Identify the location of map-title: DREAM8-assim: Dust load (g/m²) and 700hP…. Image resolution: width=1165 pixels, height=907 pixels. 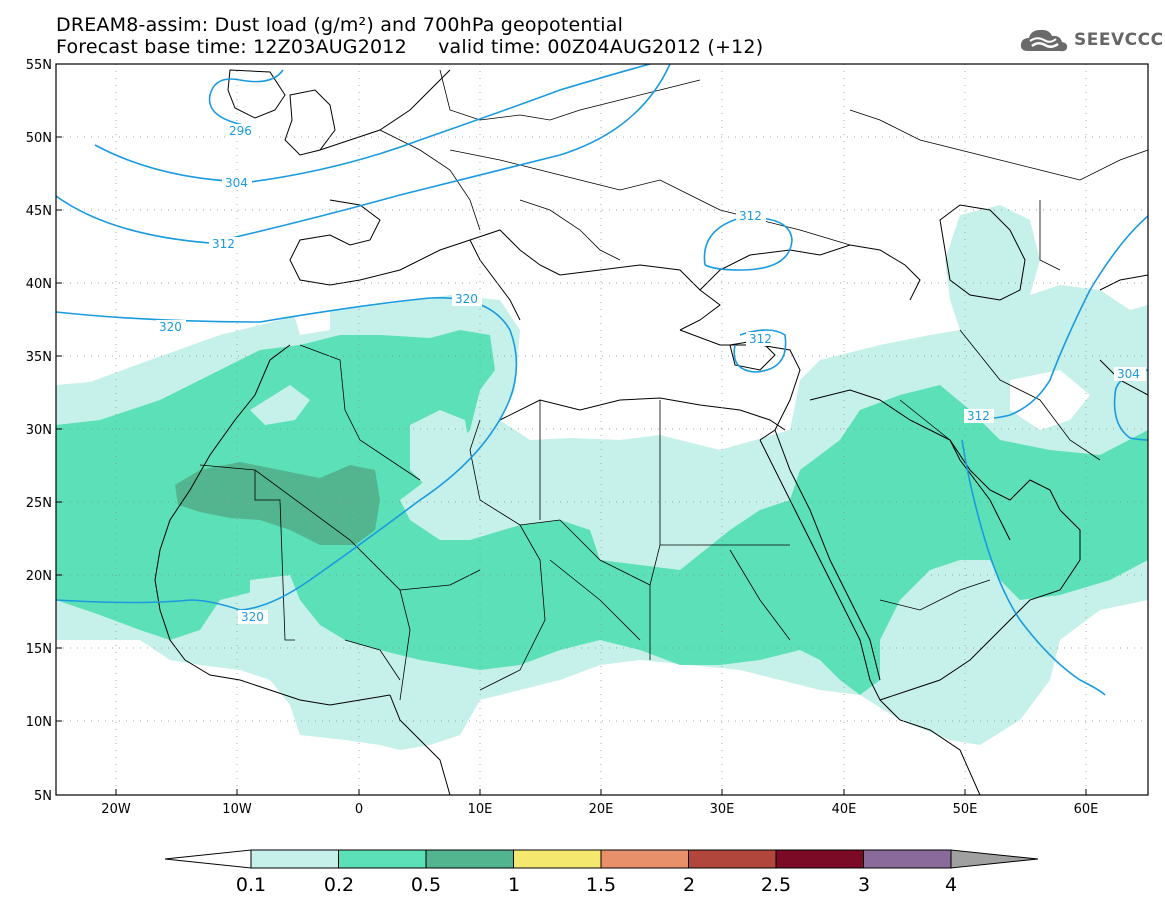
(340, 25).